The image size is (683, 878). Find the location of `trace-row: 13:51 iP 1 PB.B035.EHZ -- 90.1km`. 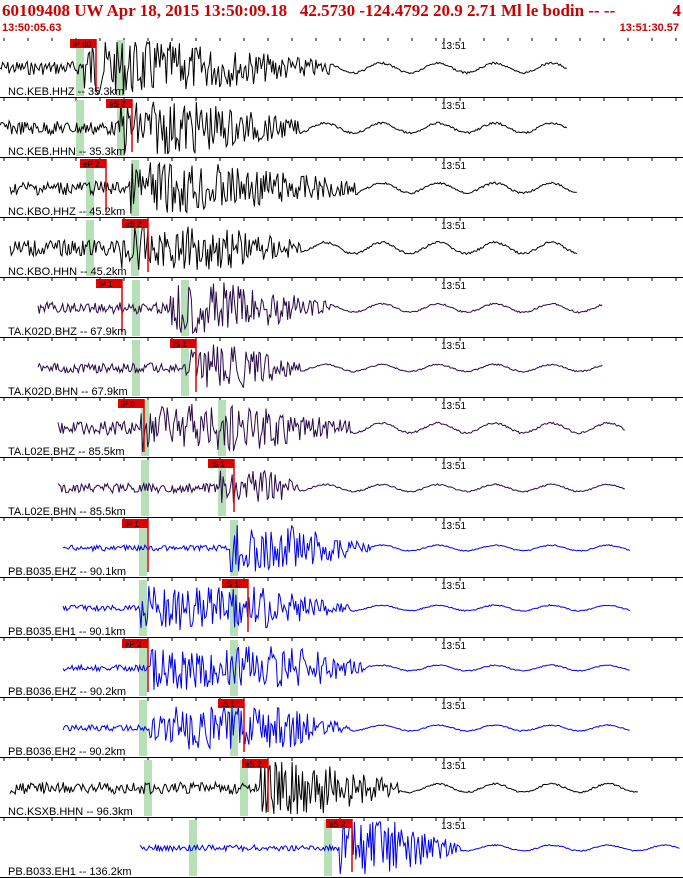

trace-row: 13:51 iP 1 PB.B035.EHZ -- 90.1km is located at coordinates (341, 548).